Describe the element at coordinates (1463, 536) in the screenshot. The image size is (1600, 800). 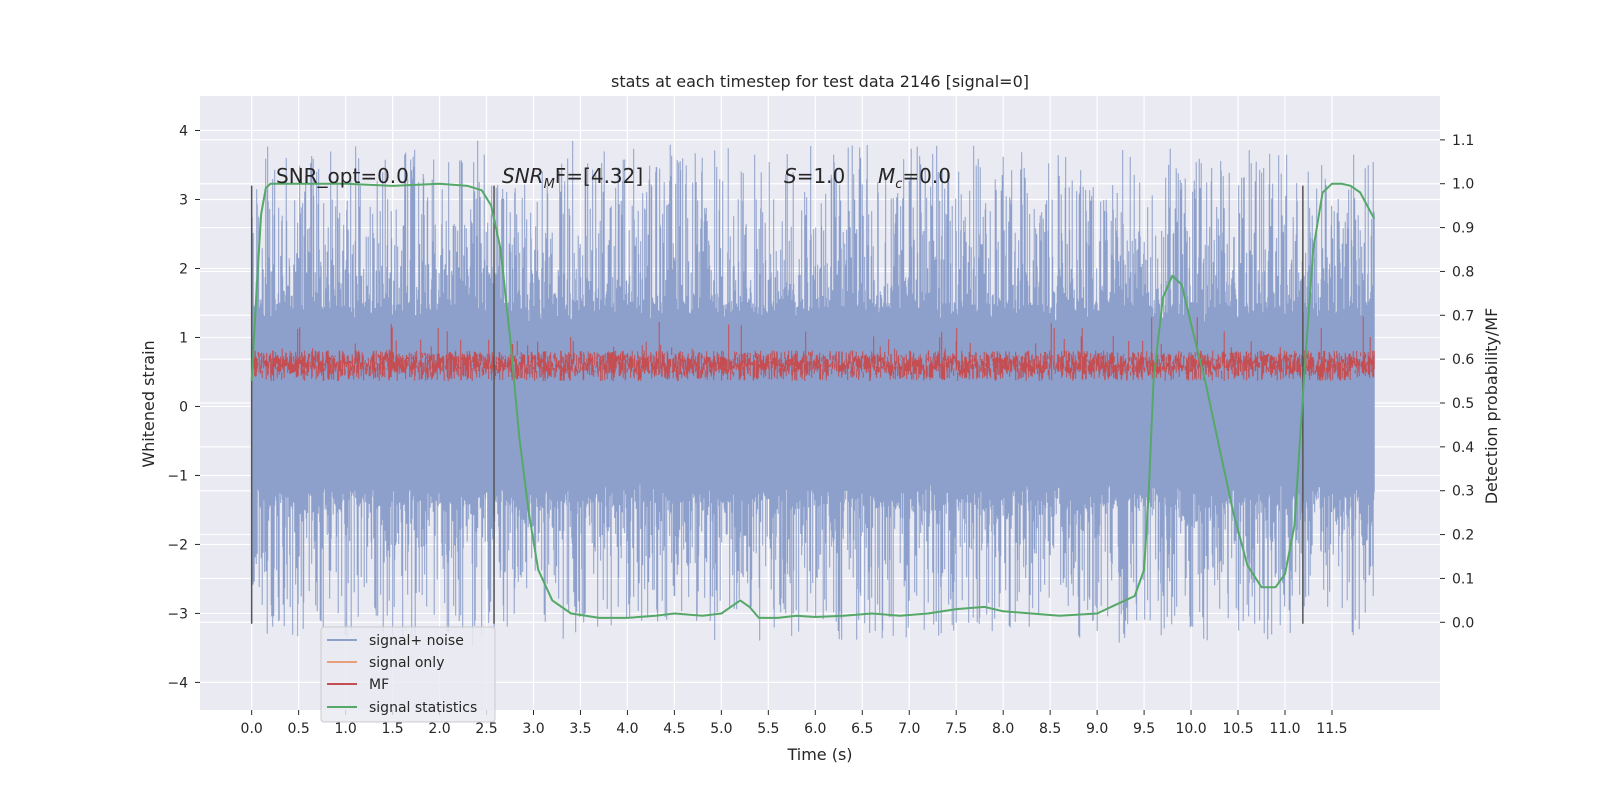
I see `y2-tick-label: 0.2` at that location.